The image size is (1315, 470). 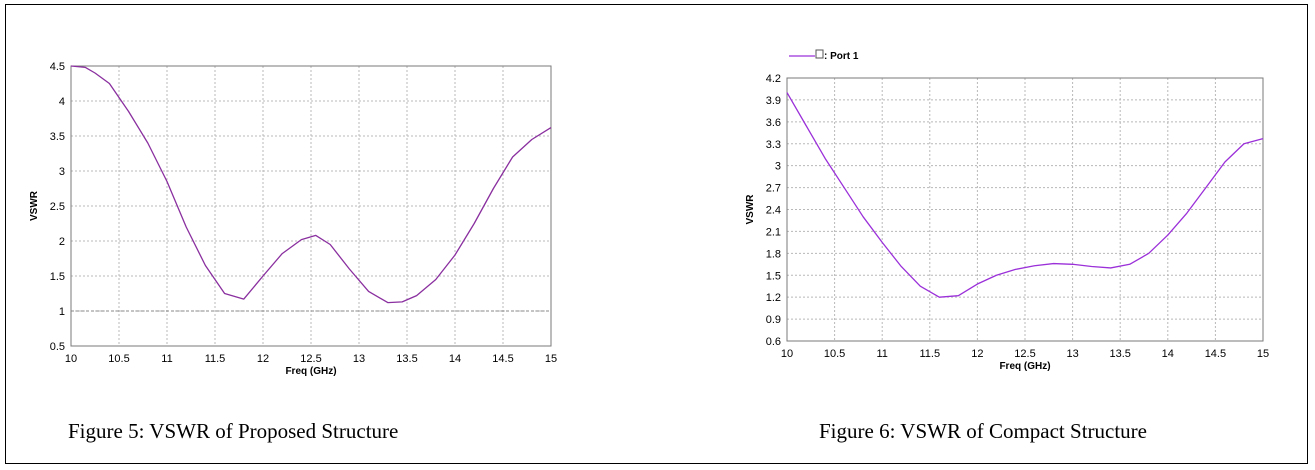 I want to click on y-tick-label: 2, so click(x=62, y=242).